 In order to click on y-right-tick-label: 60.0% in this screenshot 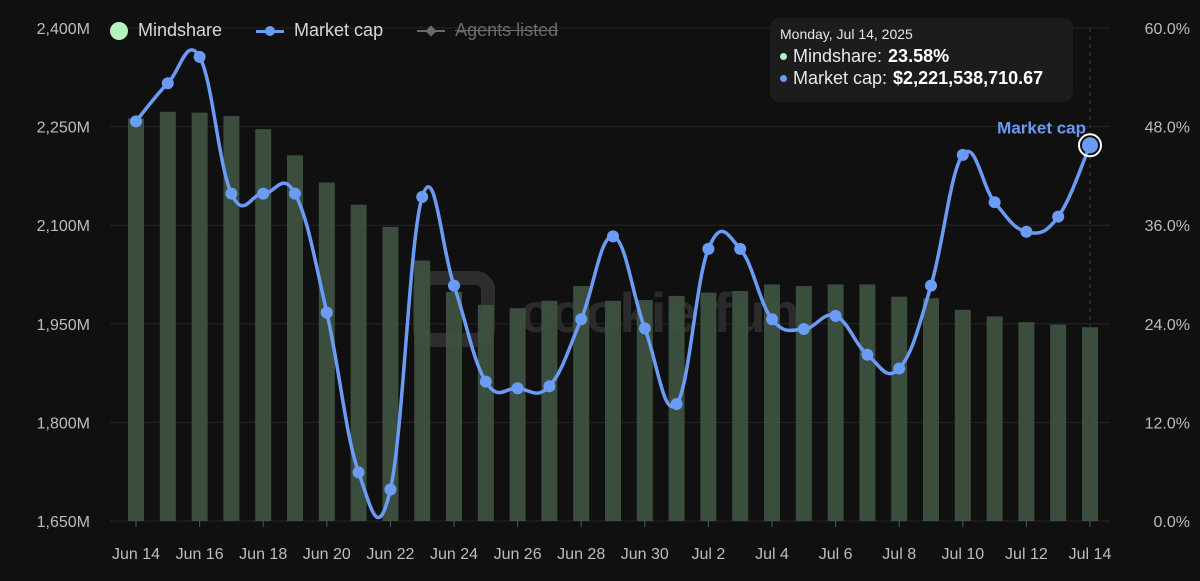, I will do `click(1167, 29)`.